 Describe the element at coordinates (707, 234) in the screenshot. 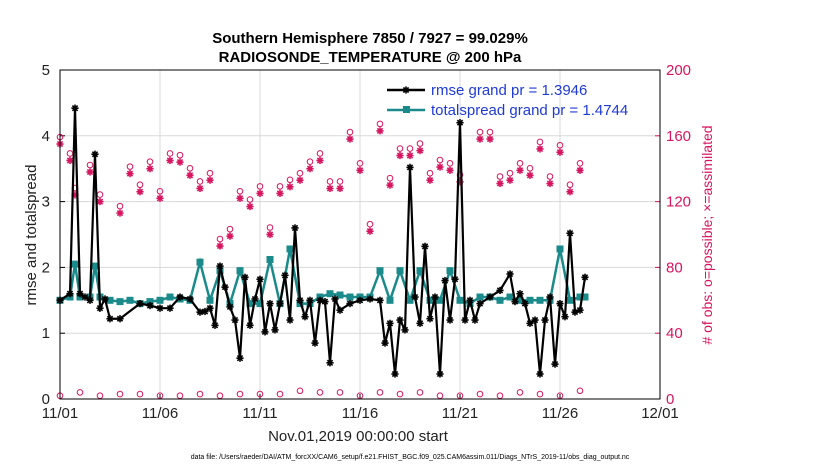

I see `y-right-axis-label: # of obs: o=possible; ×=assimilated` at that location.